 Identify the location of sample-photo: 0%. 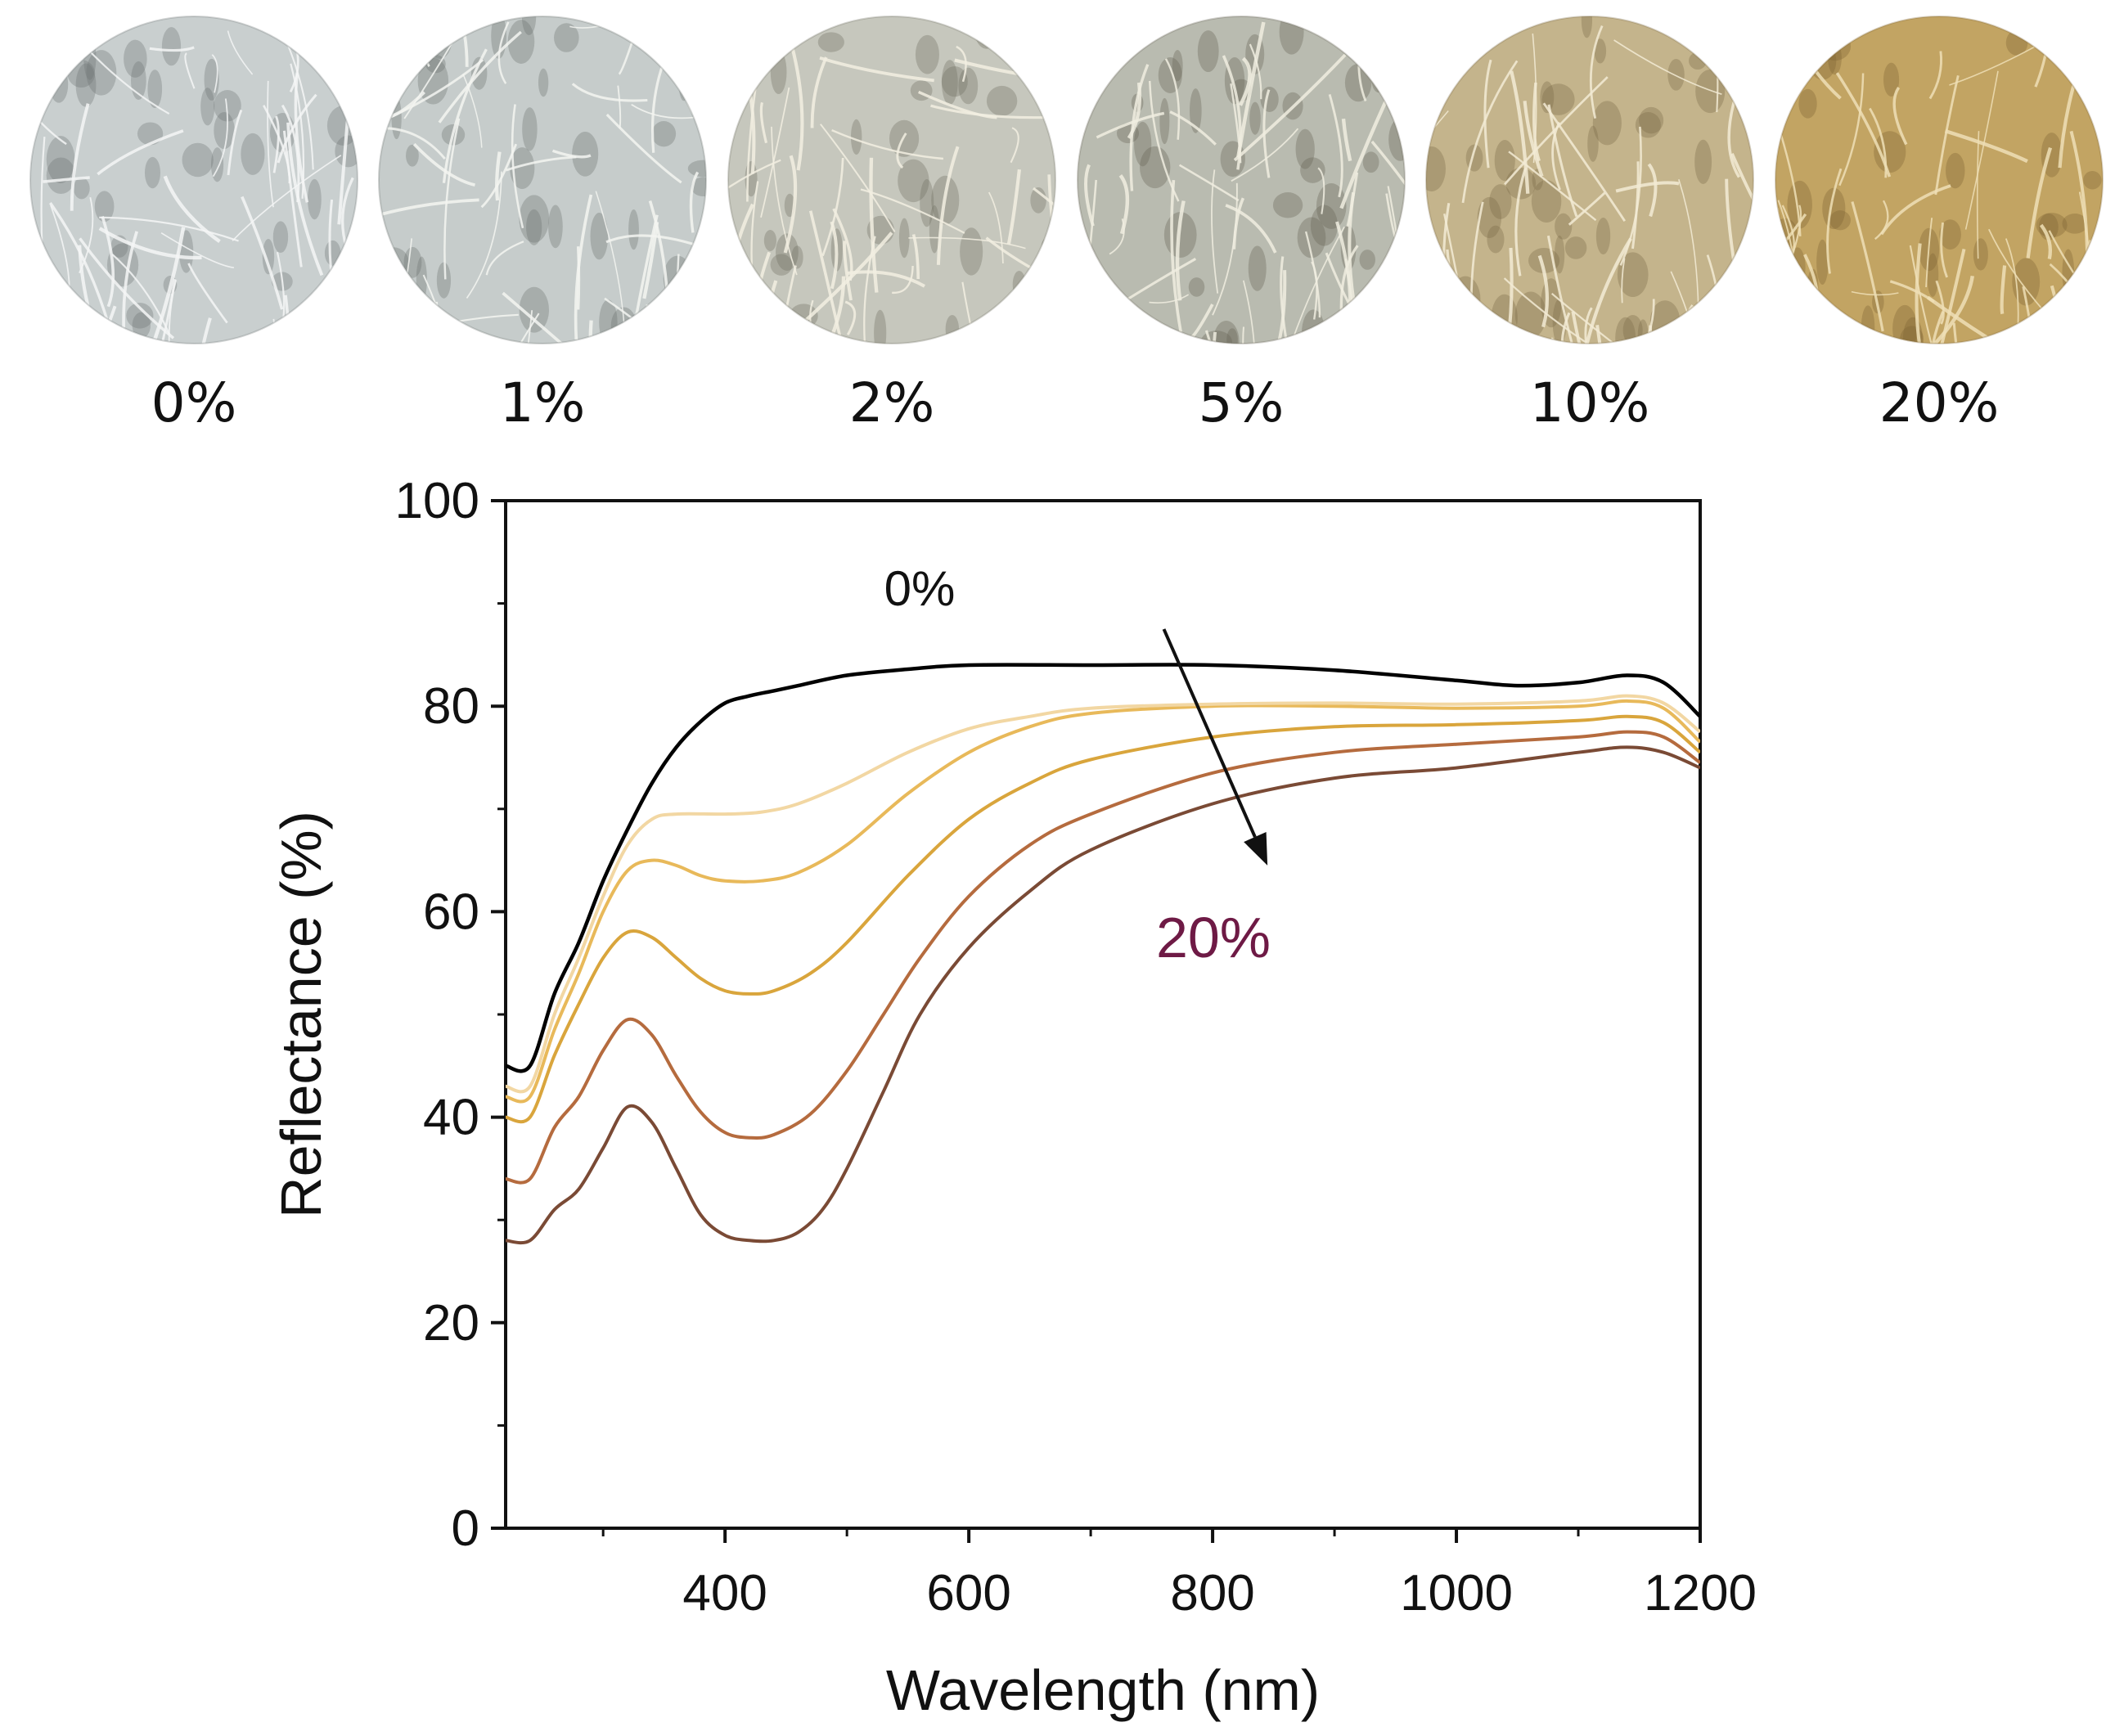
(194, 225).